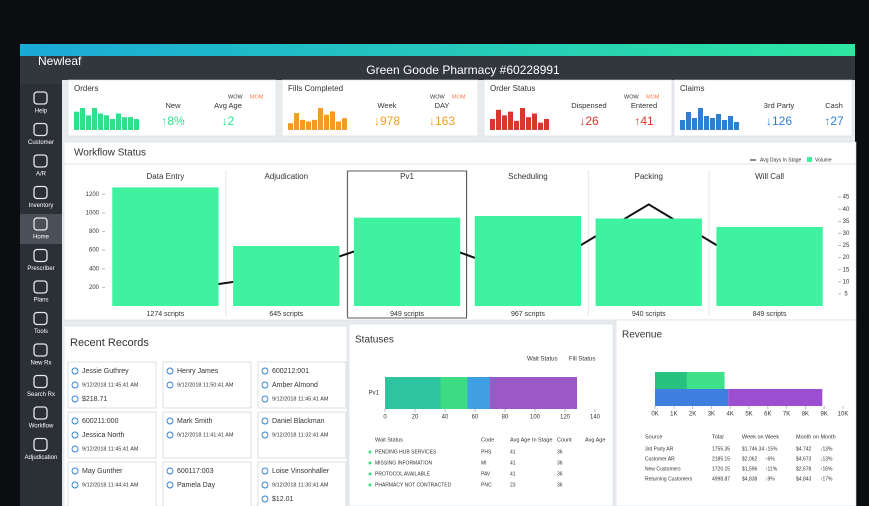 The height and width of the screenshot is (506, 869). What do you see at coordinates (298, 421) in the screenshot?
I see `record-name: Daniel Blackman` at bounding box center [298, 421].